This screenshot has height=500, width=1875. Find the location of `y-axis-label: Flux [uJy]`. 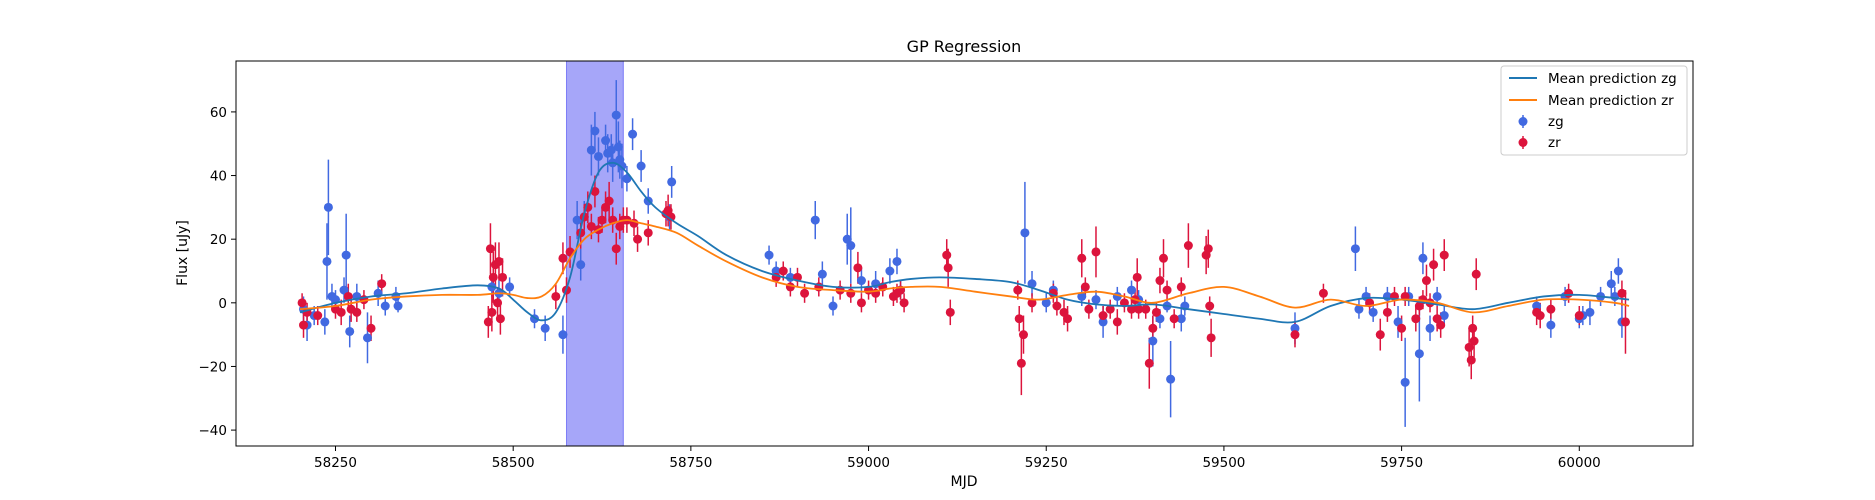

y-axis-label: Flux [uJy] is located at coordinates (183, 253).